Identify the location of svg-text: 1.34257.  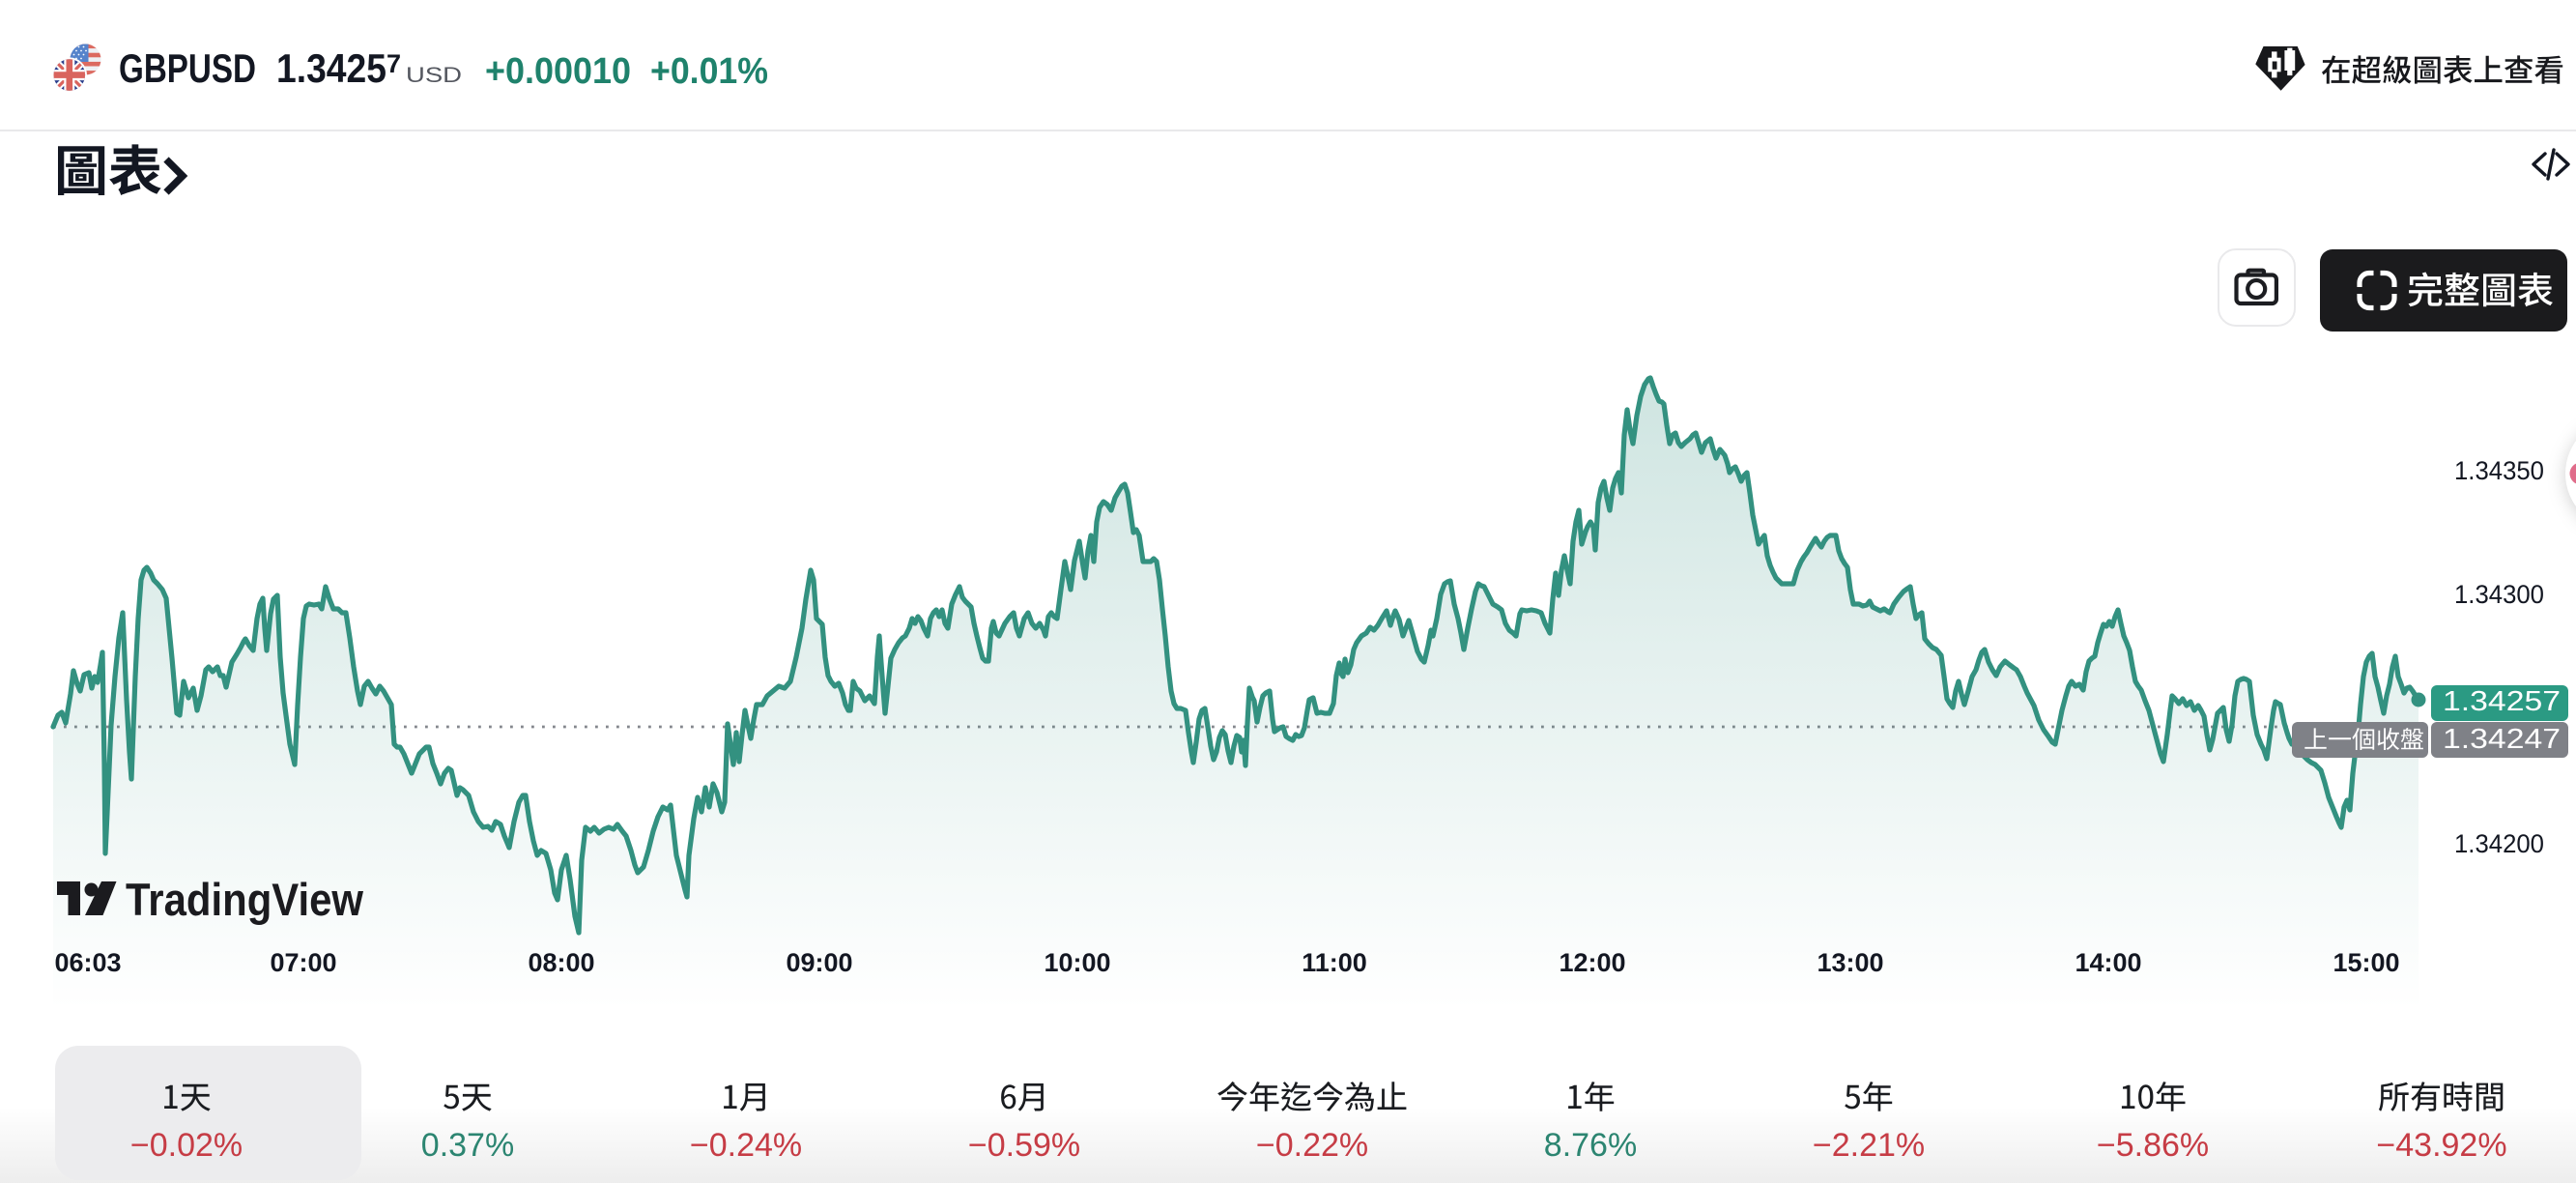
(2502, 701).